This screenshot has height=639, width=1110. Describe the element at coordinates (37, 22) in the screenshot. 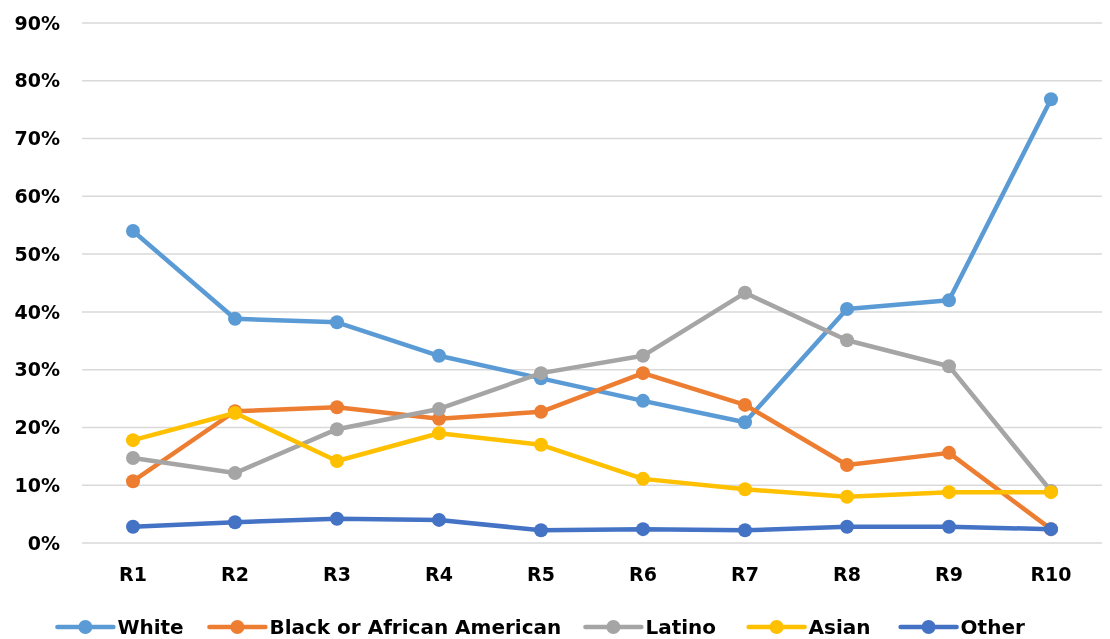

I see `y-tick-label: 90%` at that location.